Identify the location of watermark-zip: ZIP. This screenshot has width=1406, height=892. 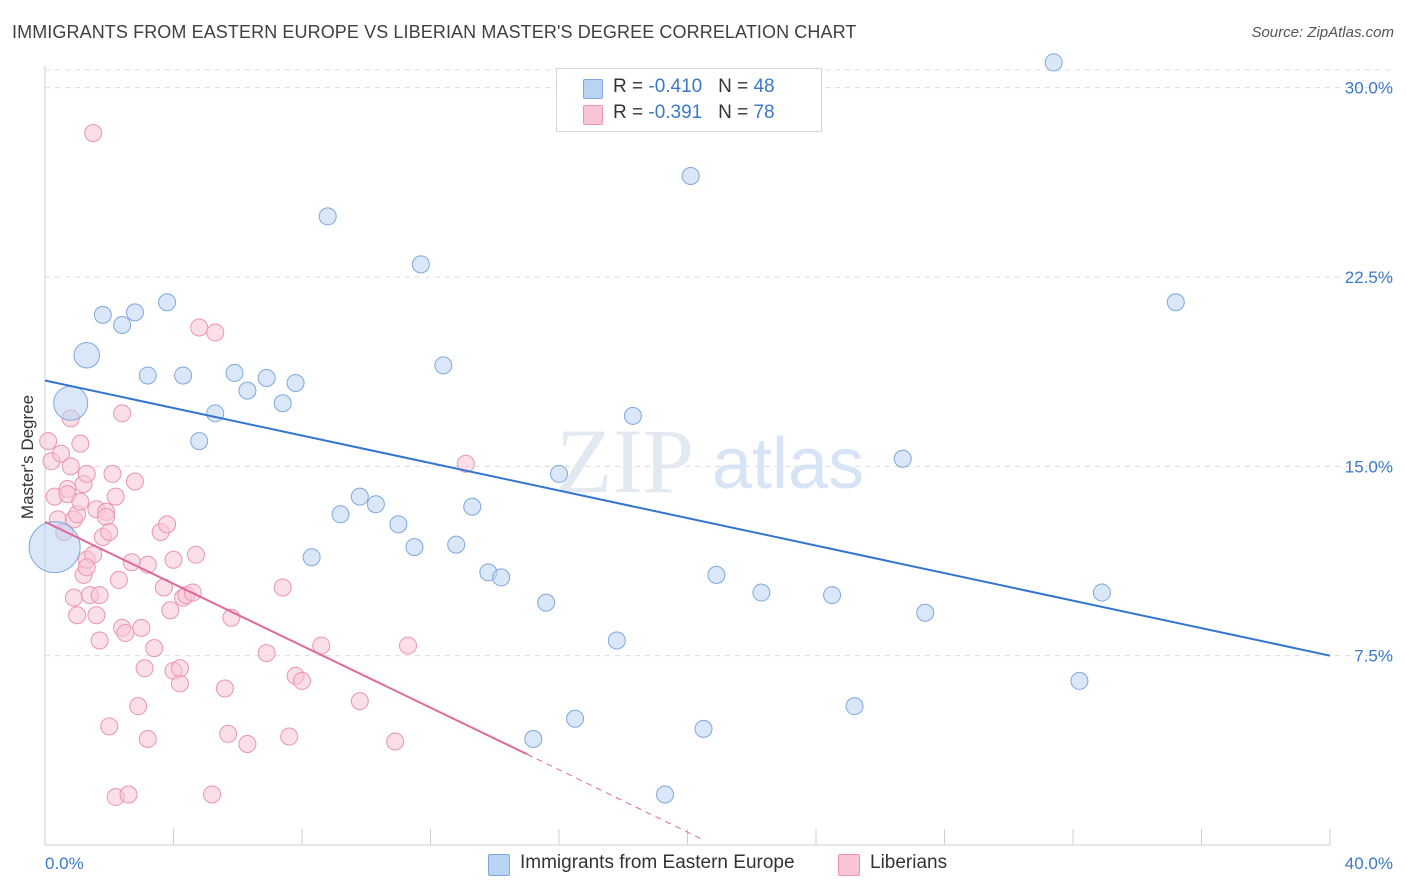
(625, 461).